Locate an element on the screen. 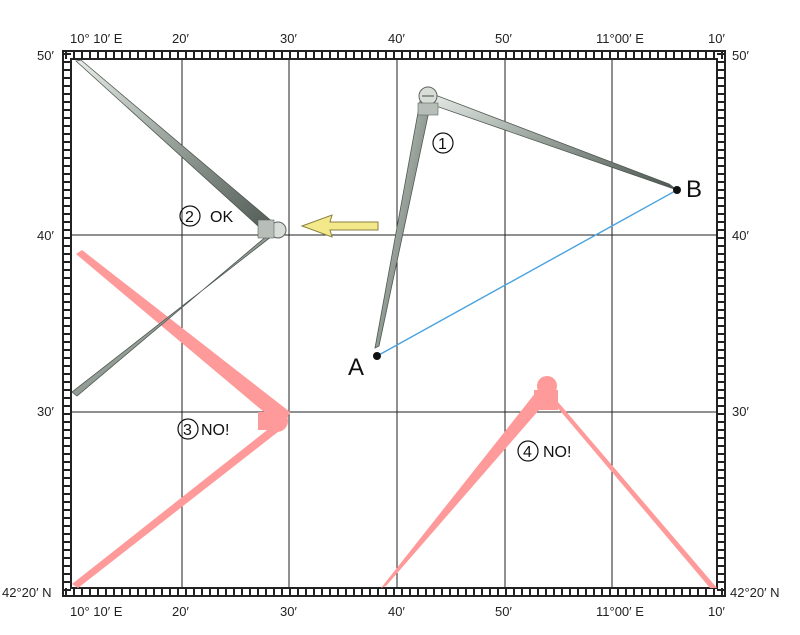 This screenshot has height=635, width=800. annotation-text: OK is located at coordinates (221, 217).